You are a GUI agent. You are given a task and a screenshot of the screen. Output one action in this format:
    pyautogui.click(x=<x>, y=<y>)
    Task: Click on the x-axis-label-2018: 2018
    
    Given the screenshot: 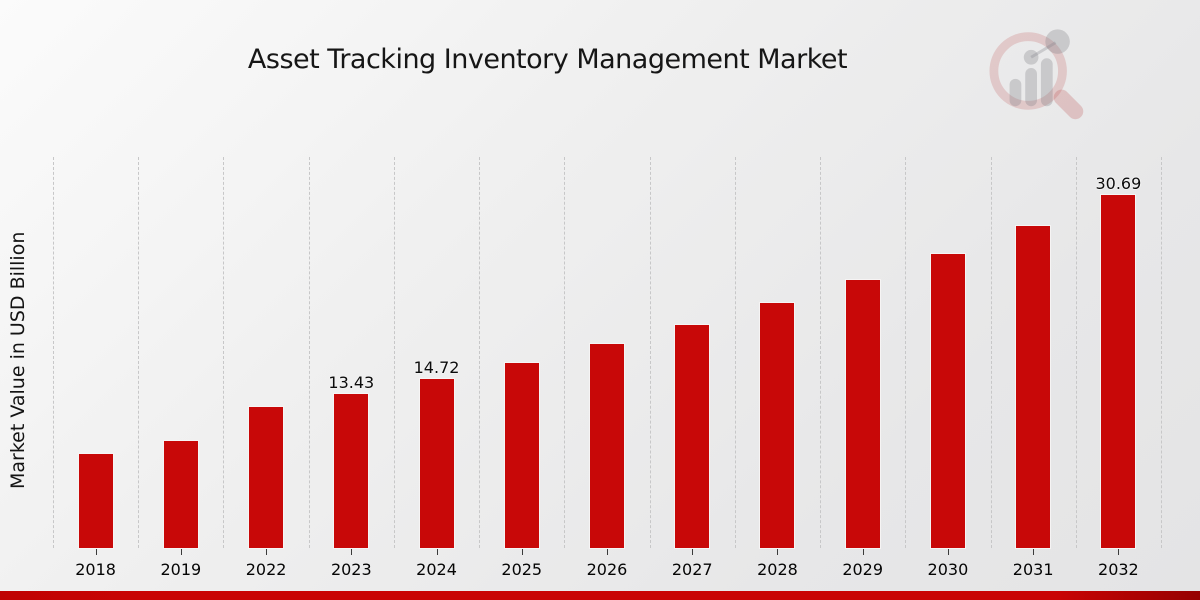 What is the action you would take?
    pyautogui.click(x=95, y=569)
    